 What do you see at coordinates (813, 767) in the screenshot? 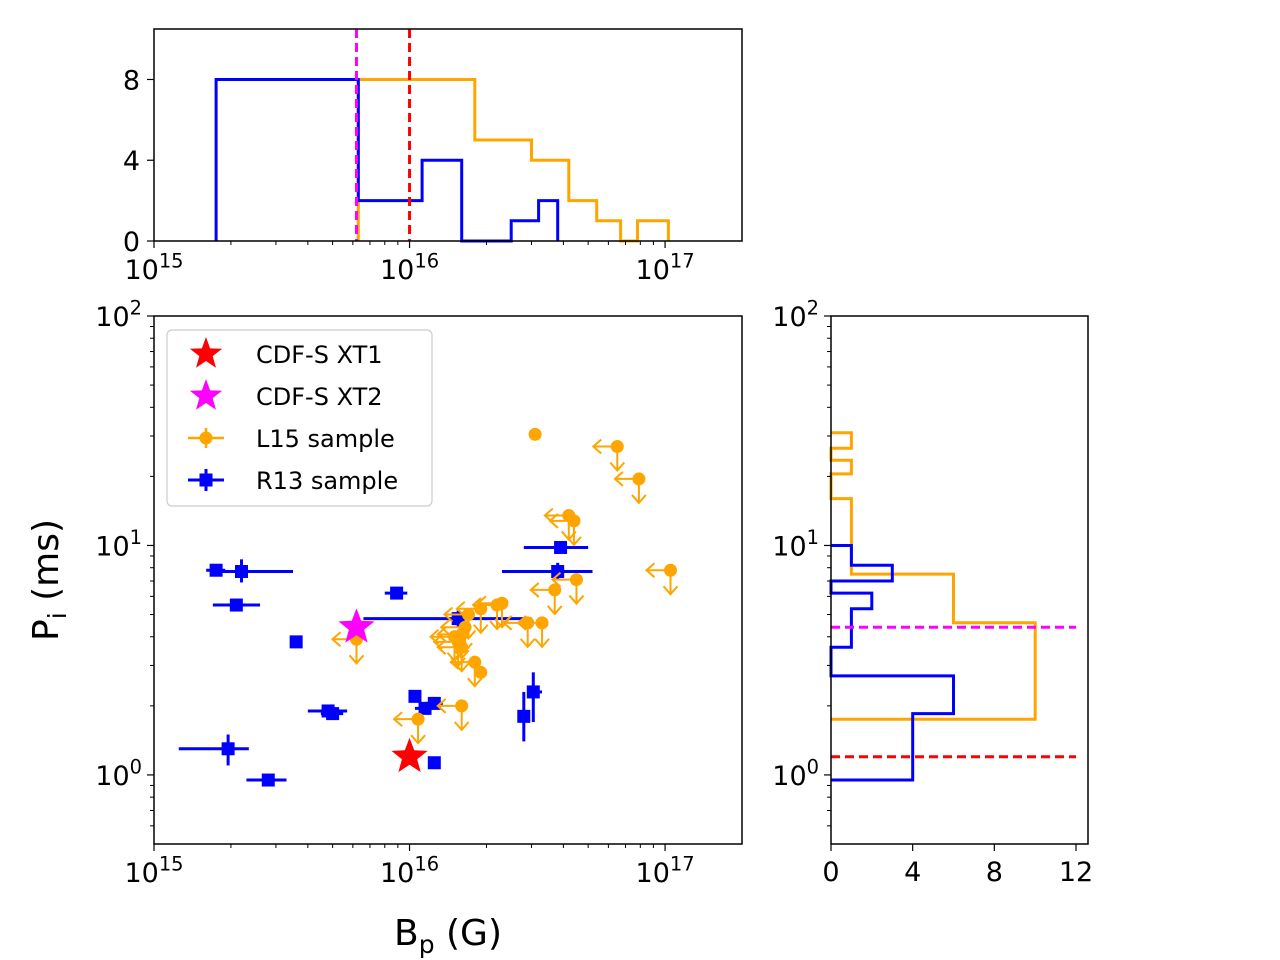
I see `right-y-tick-label-exp: 0` at bounding box center [813, 767].